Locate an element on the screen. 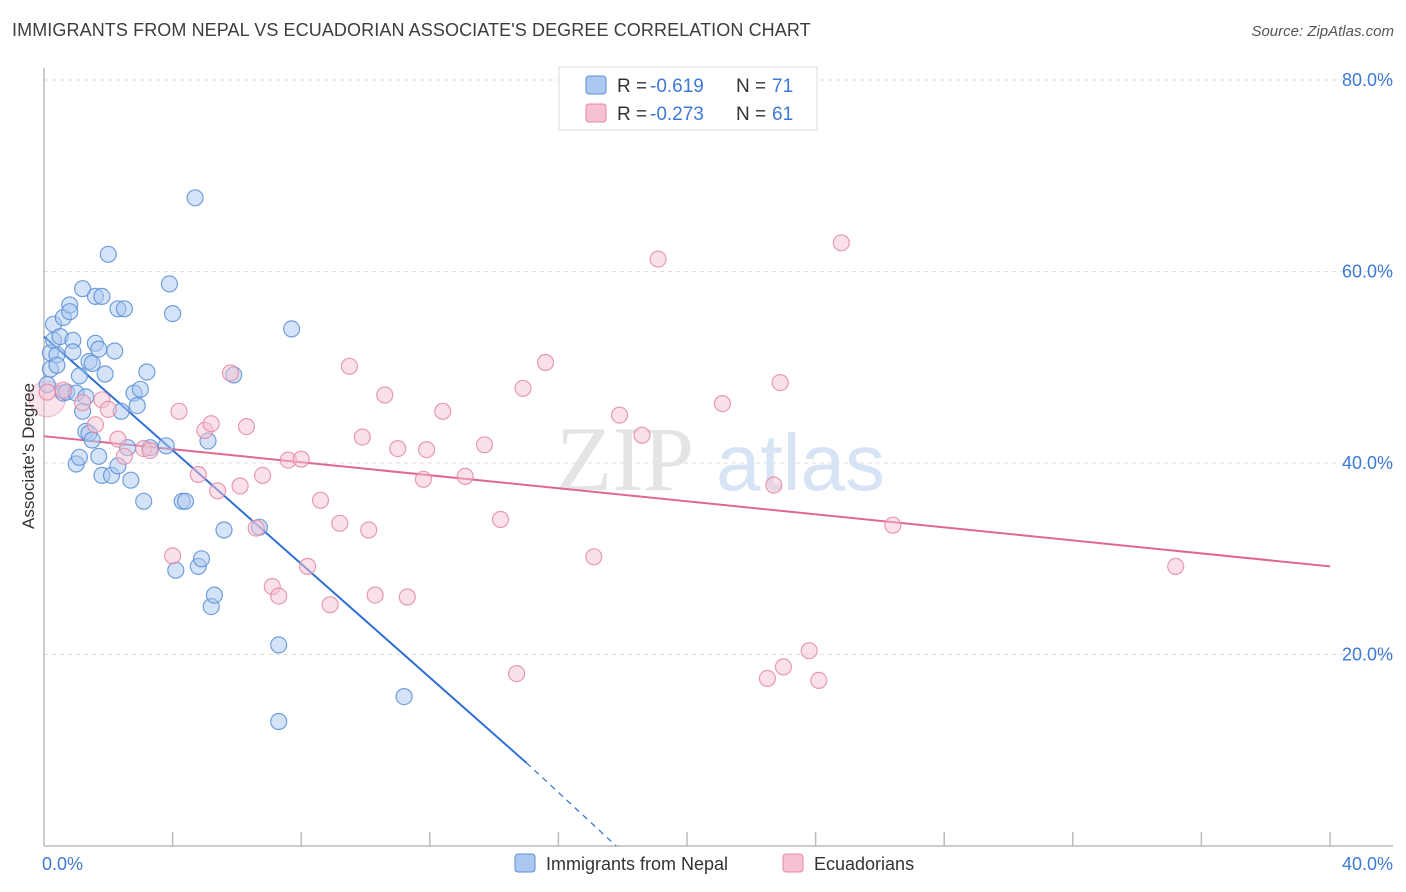 This screenshot has width=1406, height=892. series-legend-swatch-ecuador is located at coordinates (793, 863).